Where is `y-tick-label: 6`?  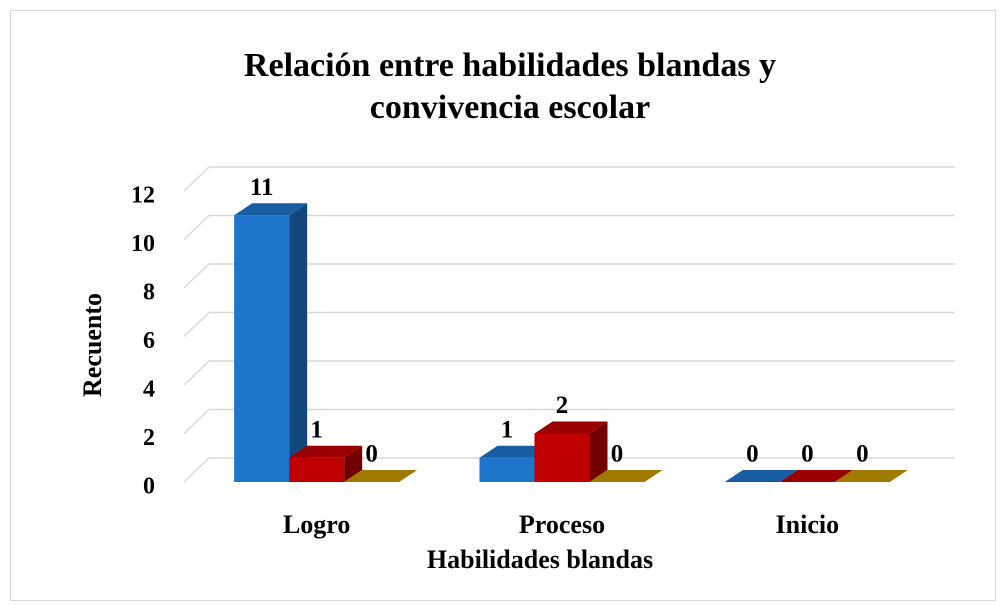
y-tick-label: 6 is located at coordinates (149, 341).